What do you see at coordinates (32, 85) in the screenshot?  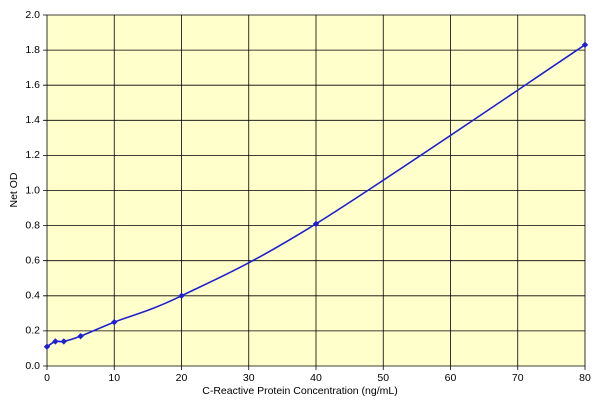 I see `y-tick-label: 1.6` at bounding box center [32, 85].